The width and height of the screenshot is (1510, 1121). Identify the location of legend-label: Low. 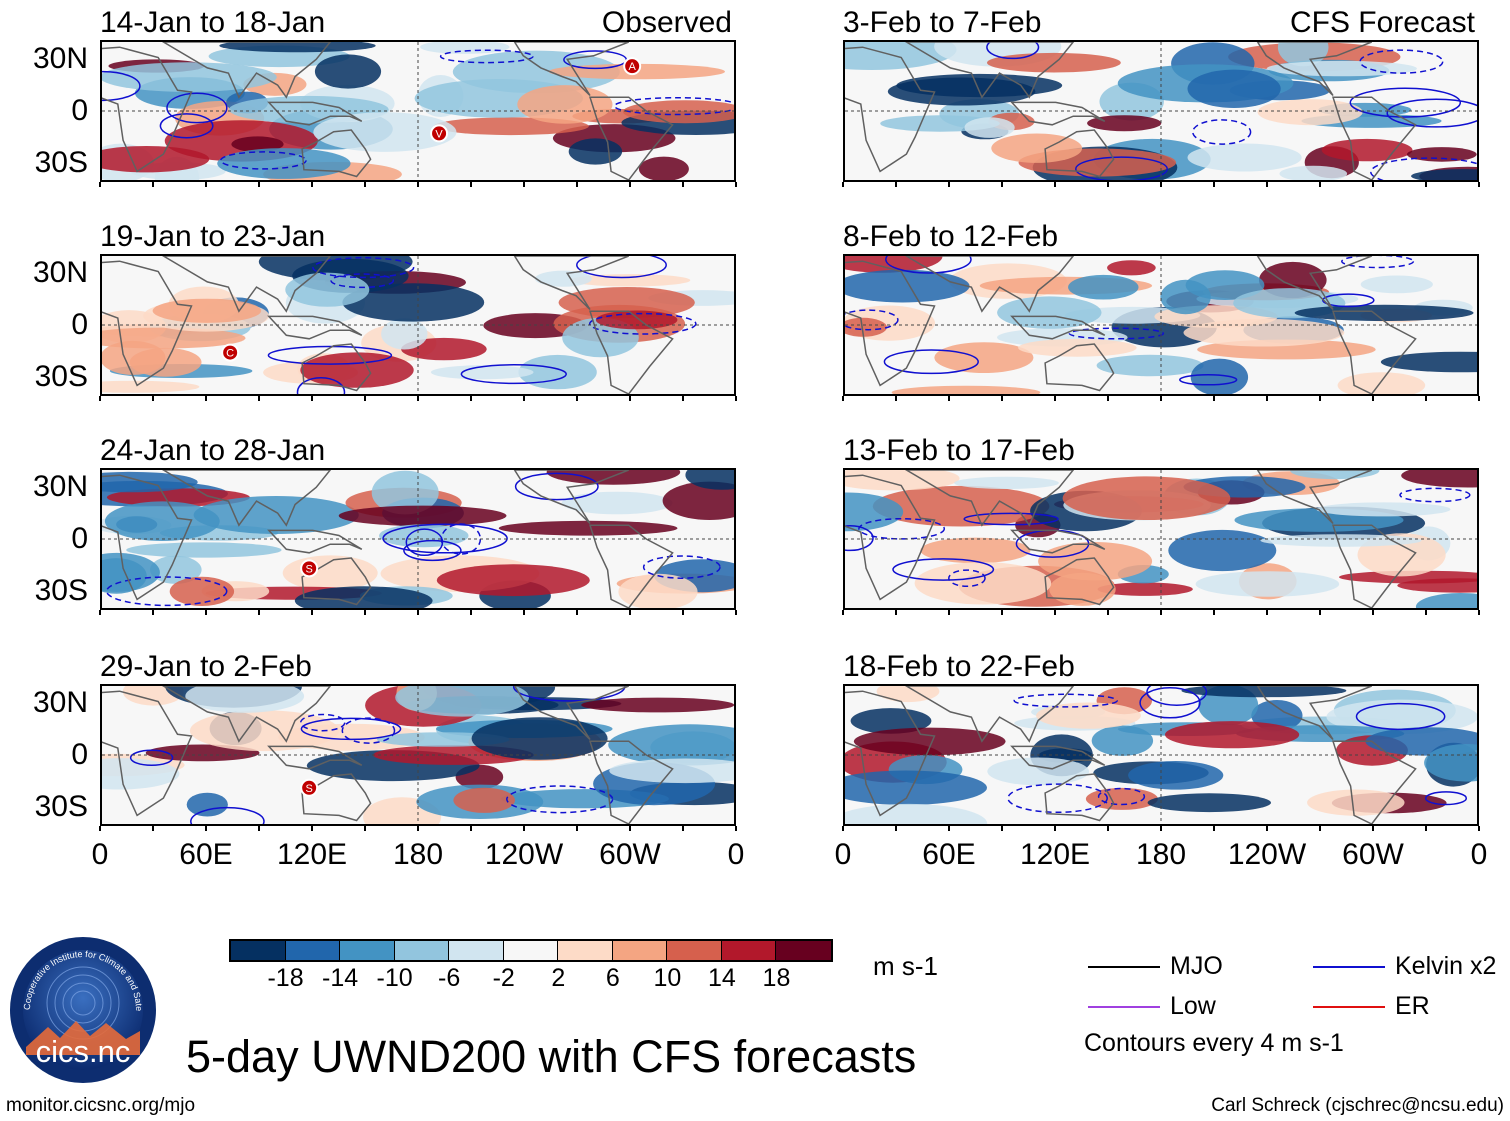
(1193, 1006).